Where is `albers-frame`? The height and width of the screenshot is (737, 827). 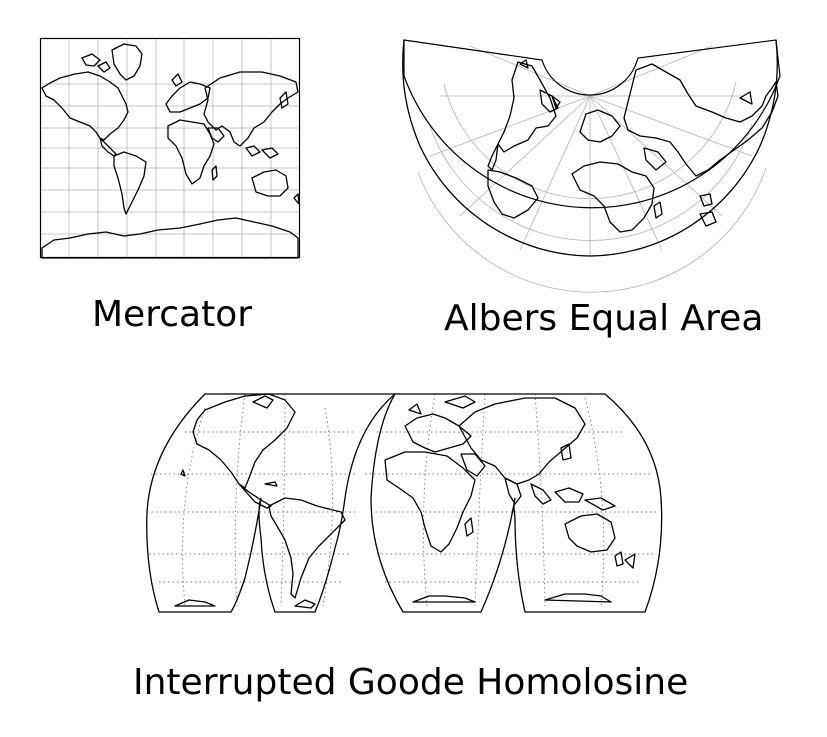 albers-frame is located at coordinates (592, 124).